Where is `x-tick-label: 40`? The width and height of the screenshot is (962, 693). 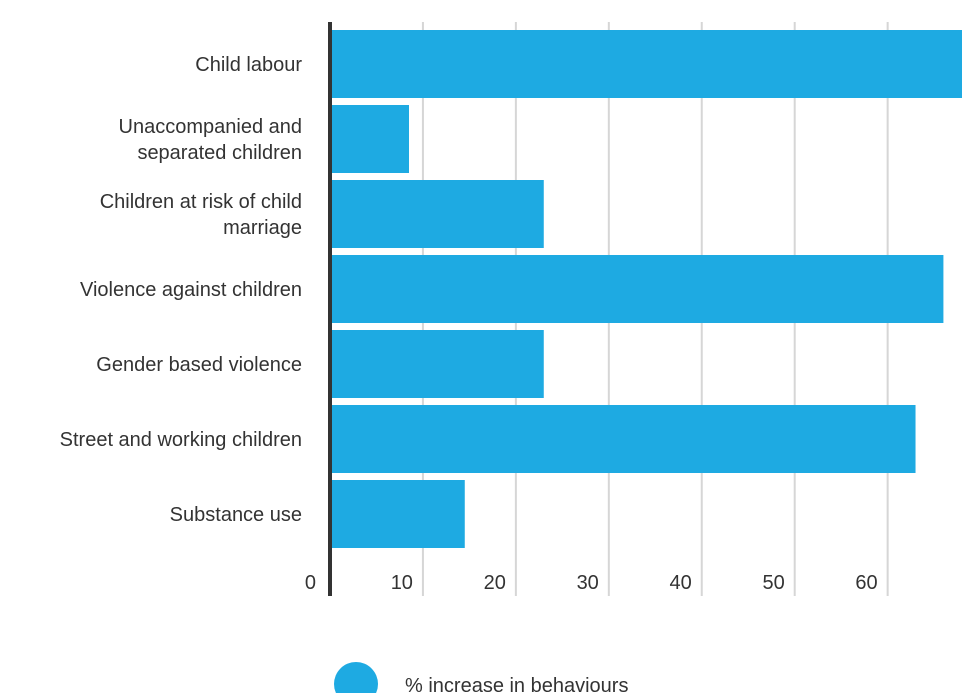 x-tick-label: 40 is located at coordinates (681, 583).